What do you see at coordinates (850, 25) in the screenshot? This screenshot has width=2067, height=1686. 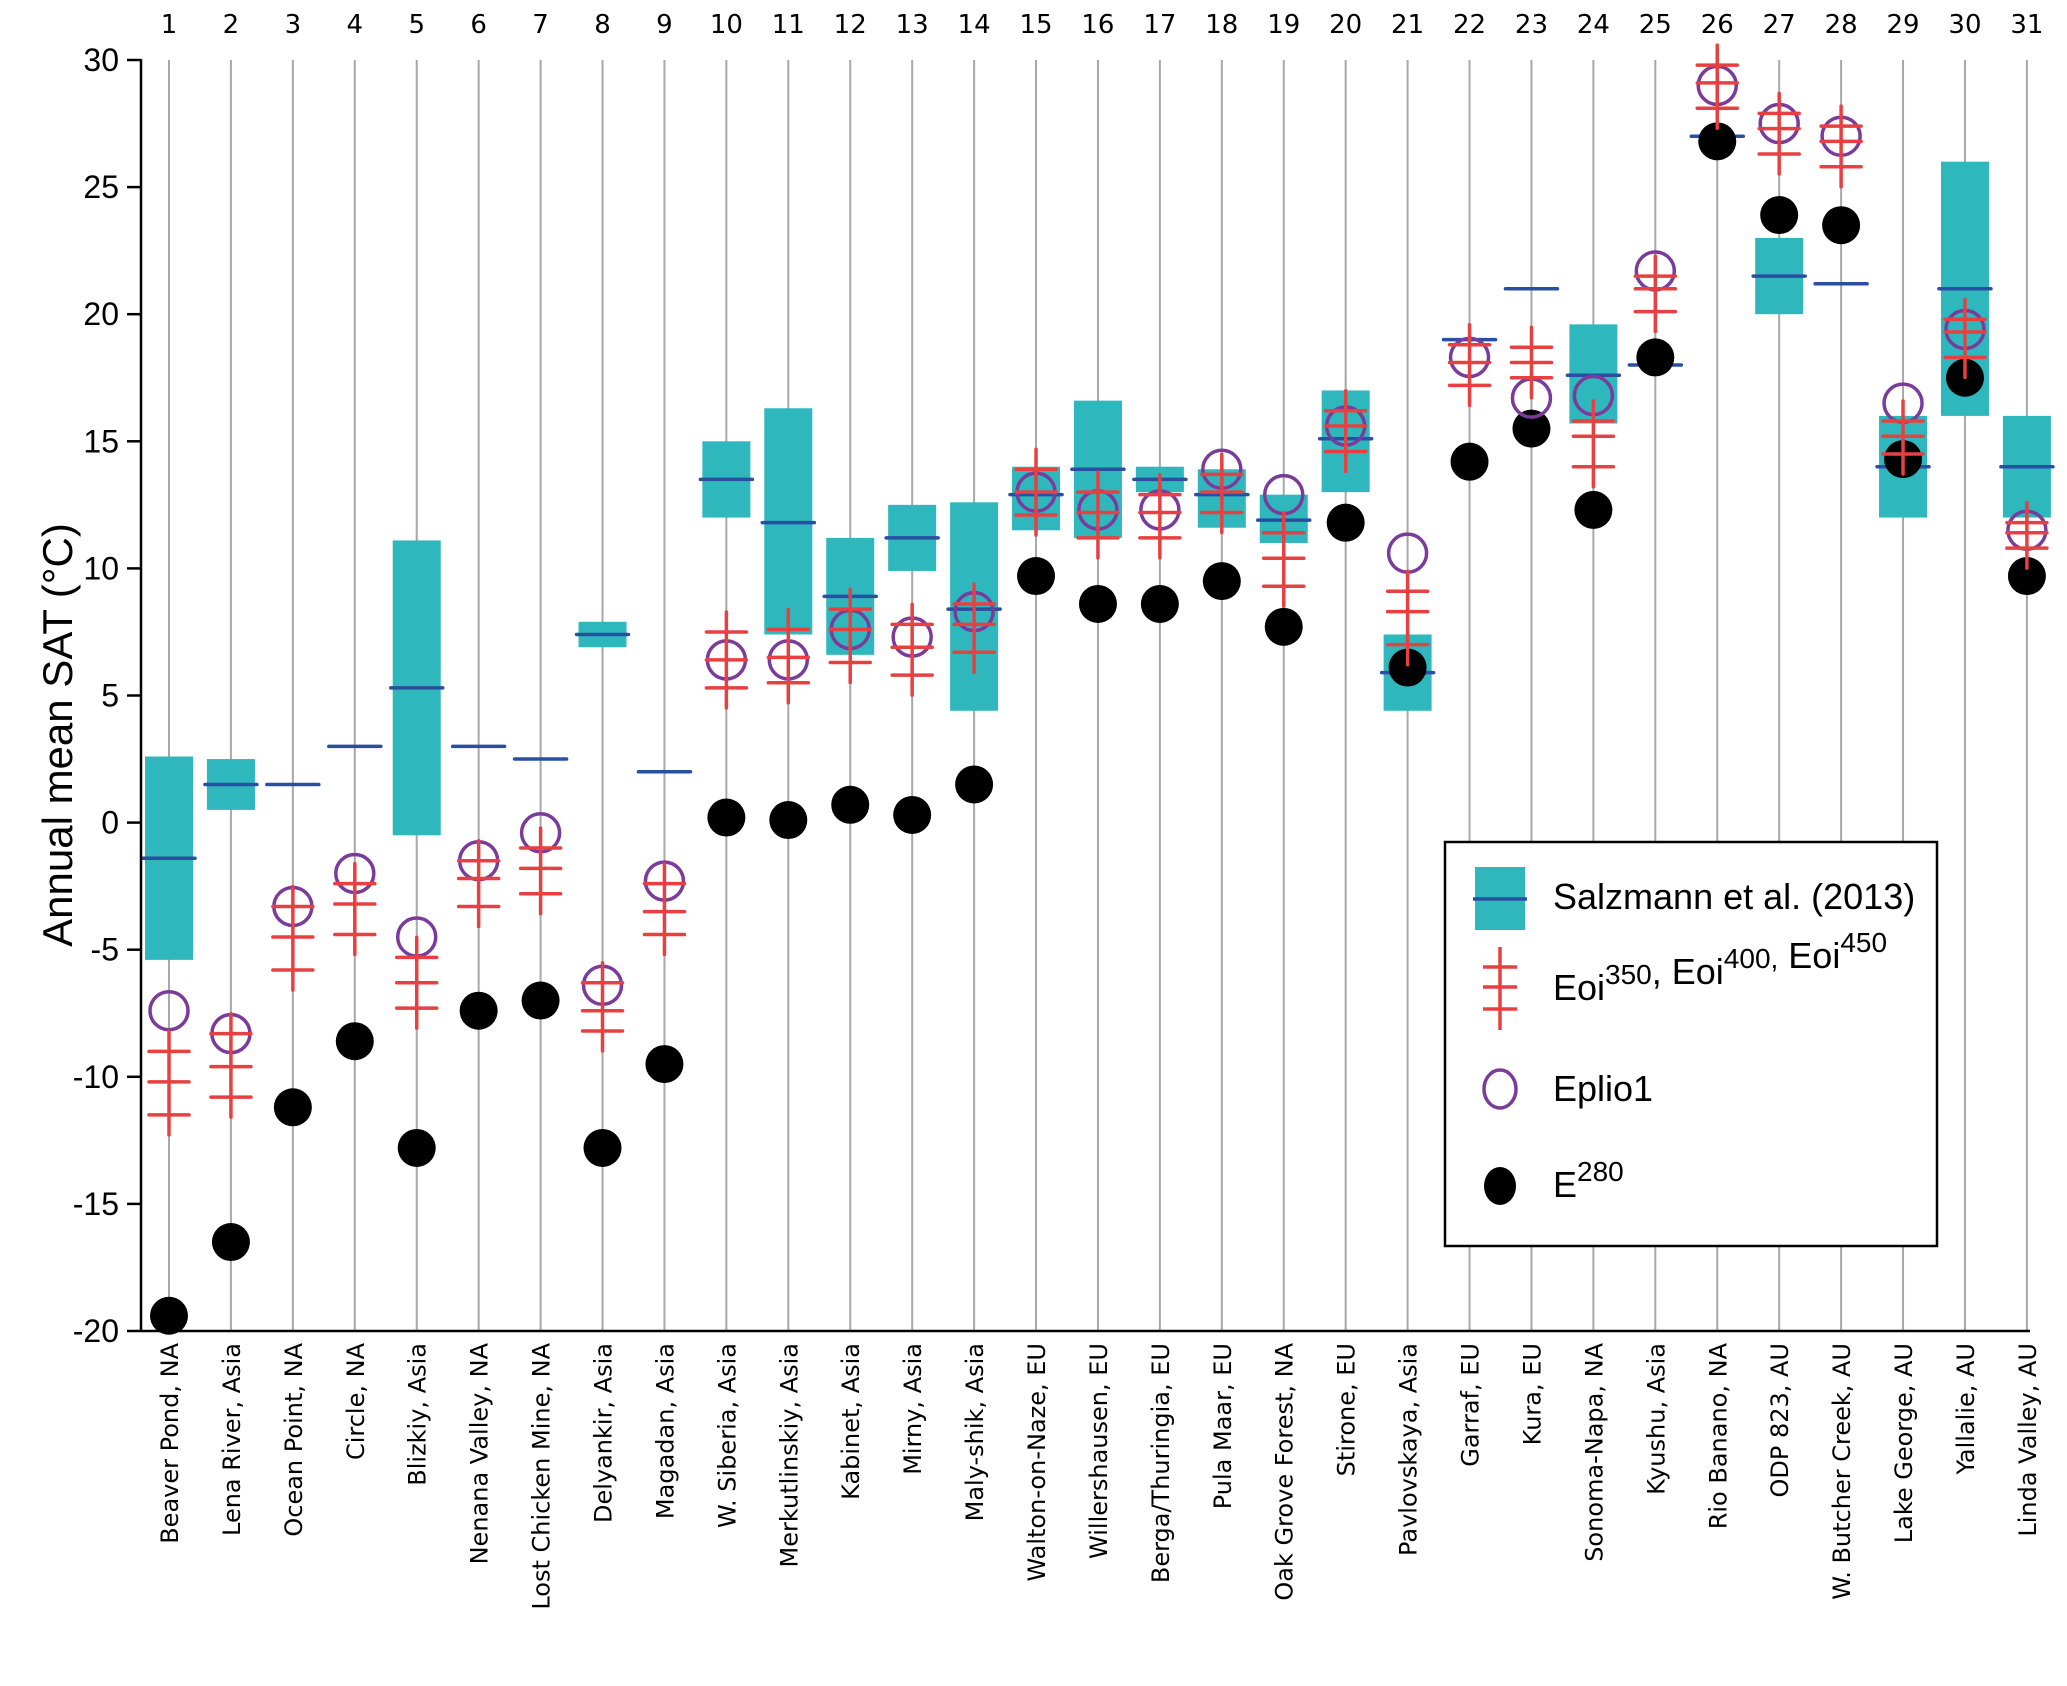 I see `site-number: 12` at bounding box center [850, 25].